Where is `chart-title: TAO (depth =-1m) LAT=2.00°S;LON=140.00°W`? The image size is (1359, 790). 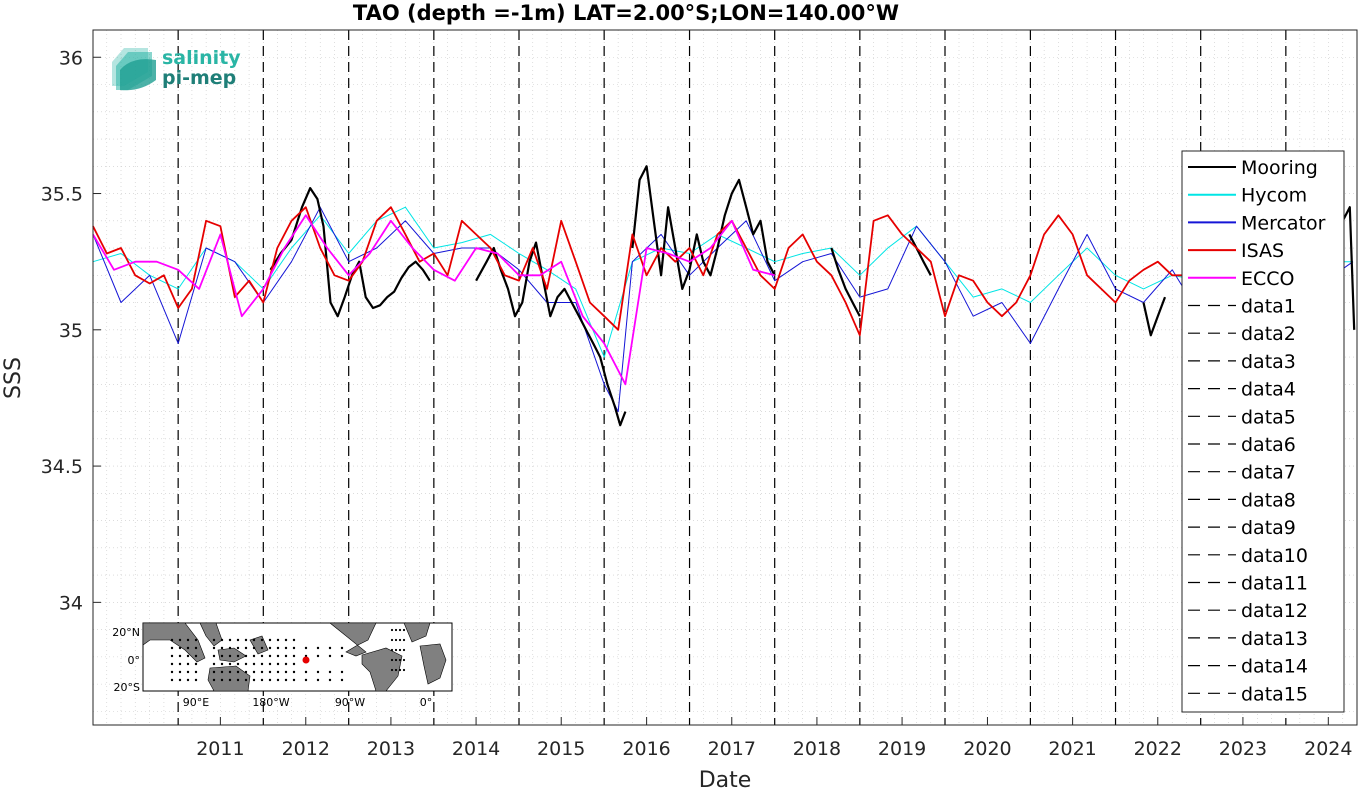 chart-title: TAO (depth =-1m) LAT=2.00°S;LON=140.00°W is located at coordinates (626, 13).